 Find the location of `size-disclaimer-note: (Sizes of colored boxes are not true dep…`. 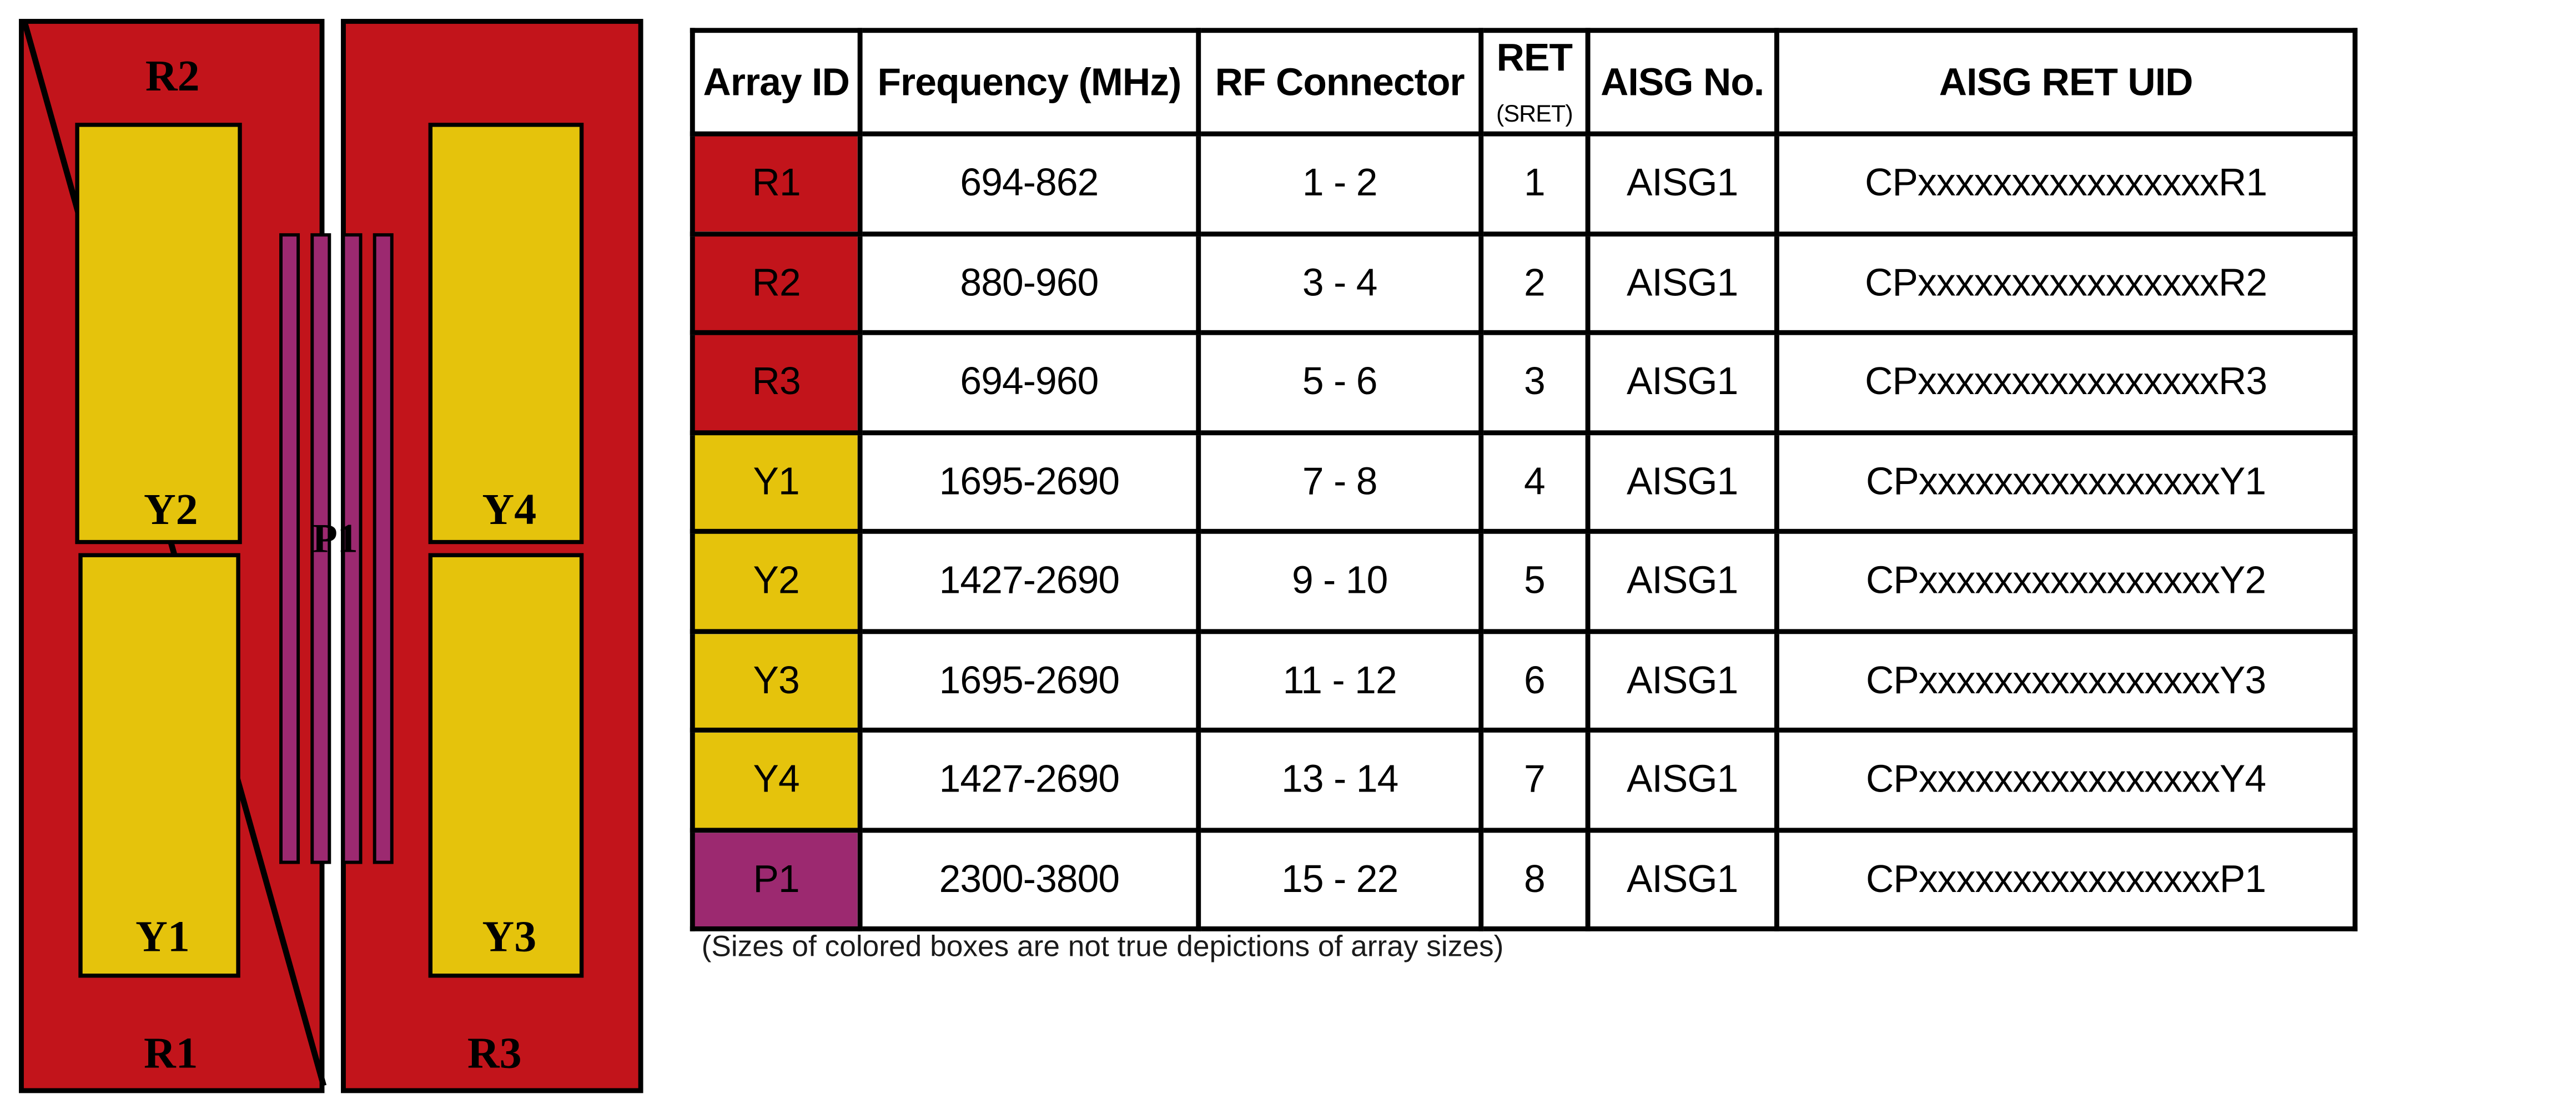

size-disclaimer-note: (Sizes of colored boxes are not true dep… is located at coordinates (1102, 946).